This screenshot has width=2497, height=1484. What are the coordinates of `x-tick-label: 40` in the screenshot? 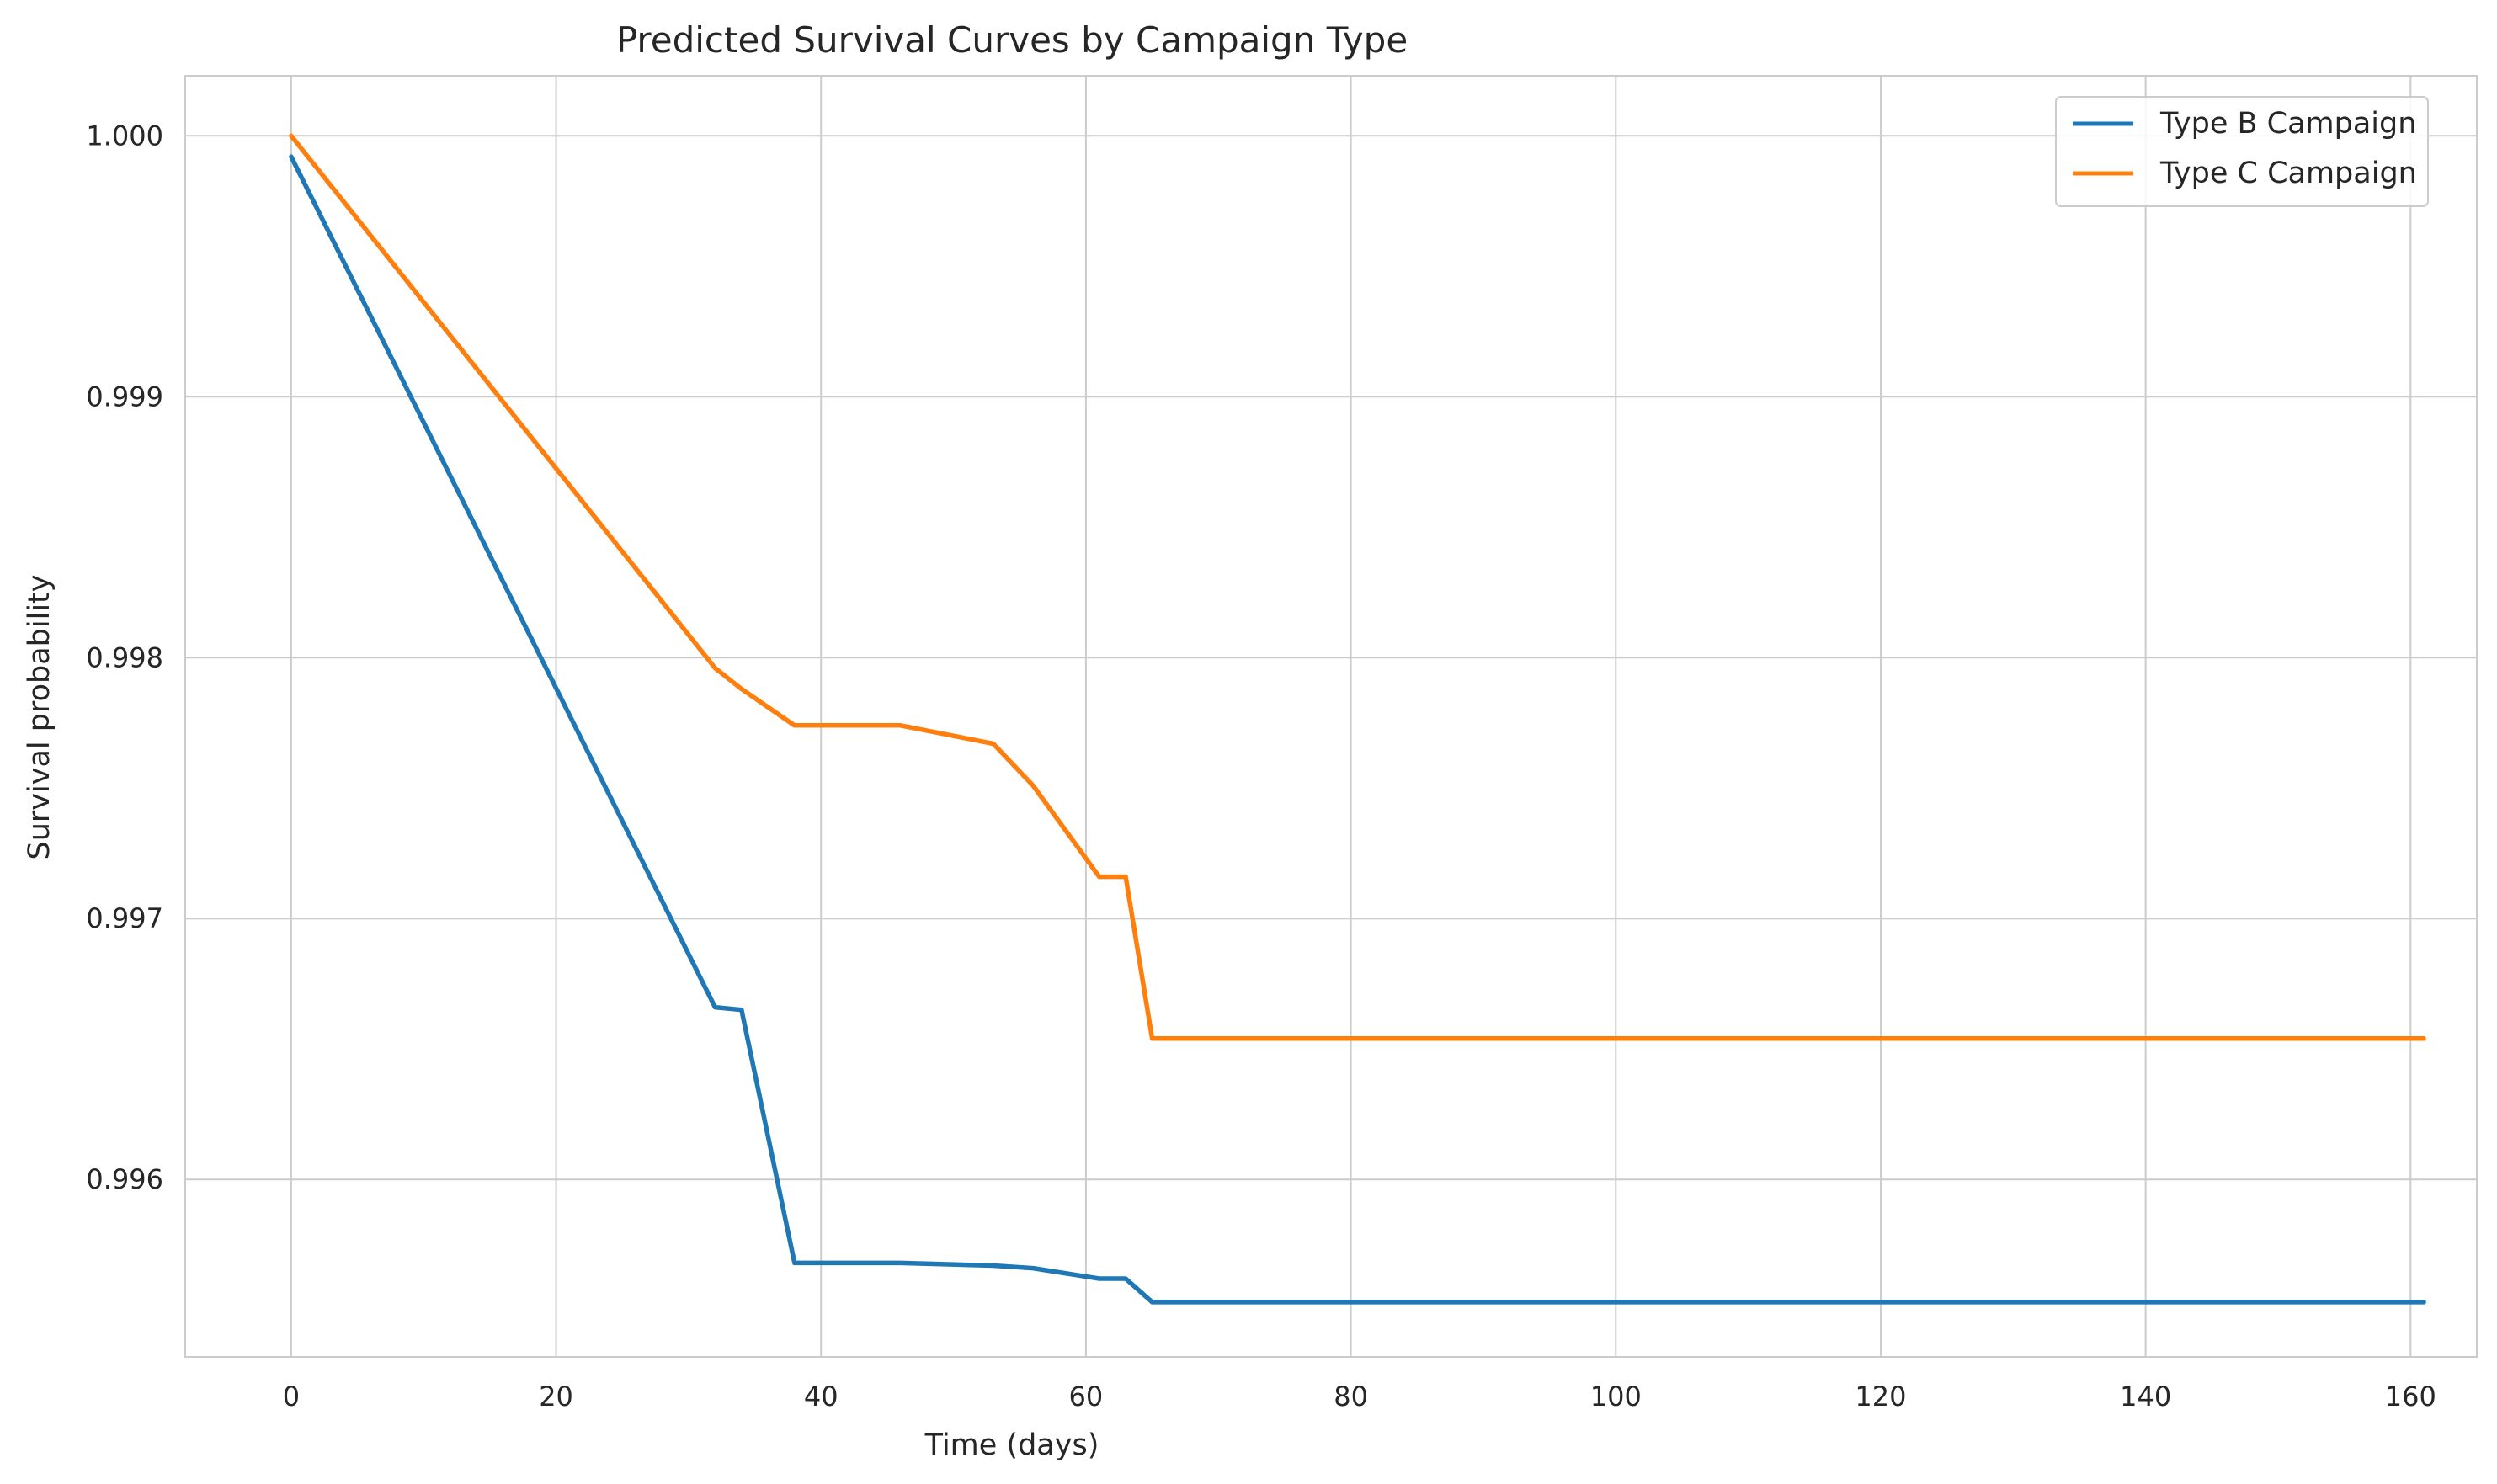 It's located at (821, 1396).